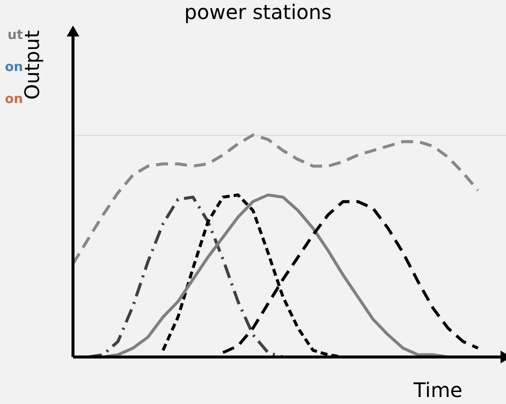  Describe the element at coordinates (437, 390) in the screenshot. I see `x-axis-title: Time` at that location.